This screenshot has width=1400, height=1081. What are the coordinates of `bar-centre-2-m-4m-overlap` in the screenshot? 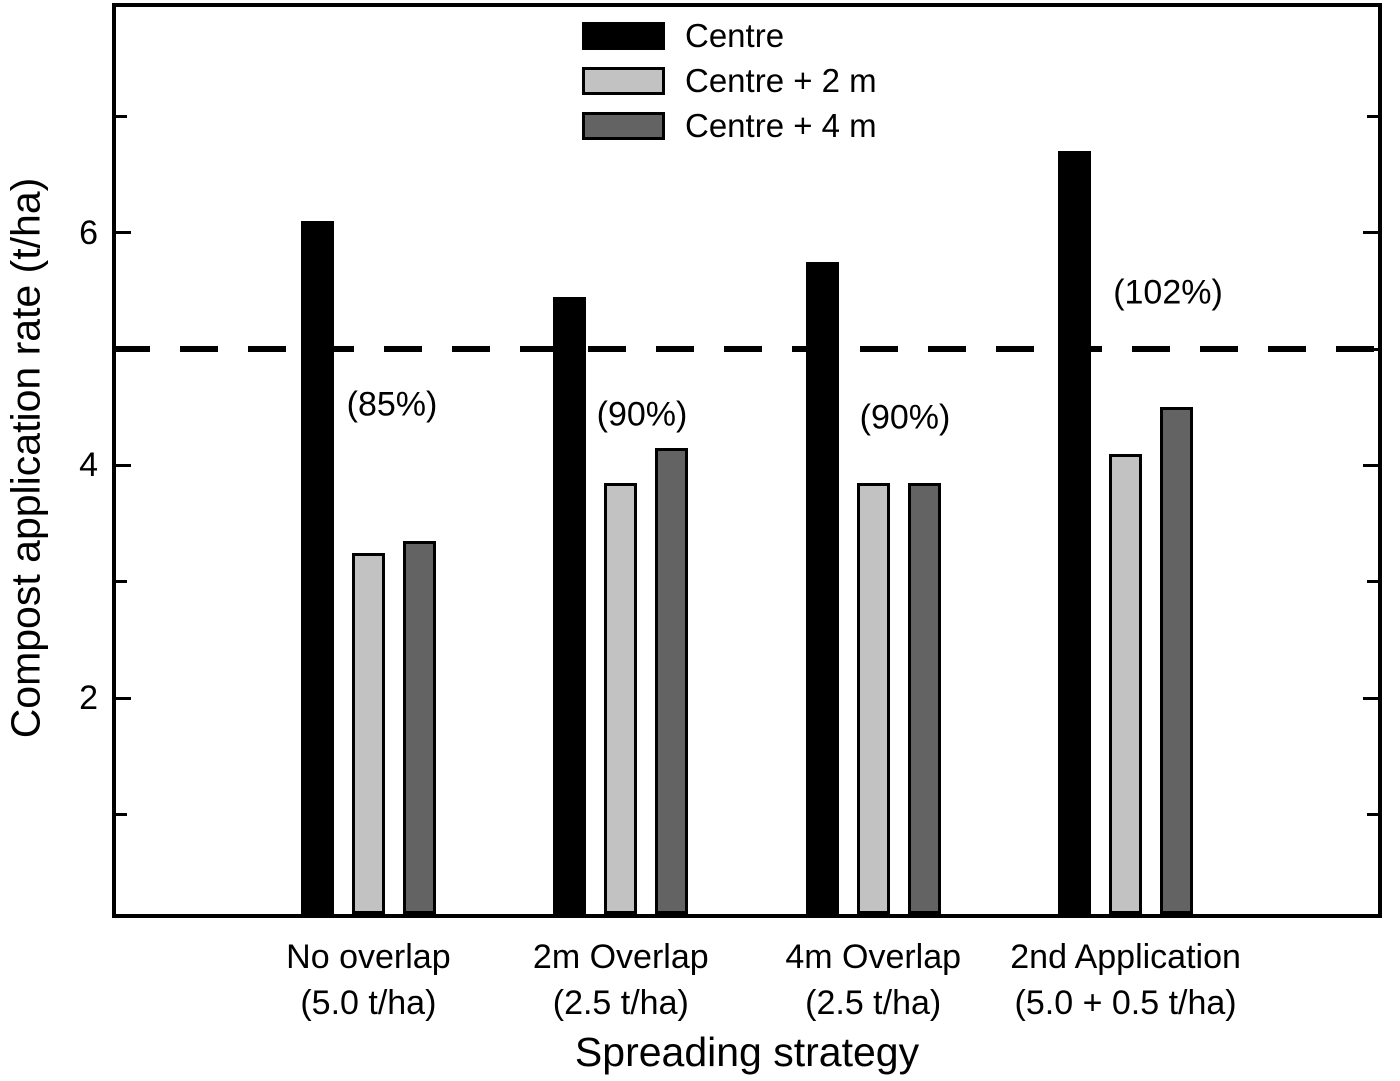 It's located at (873, 698).